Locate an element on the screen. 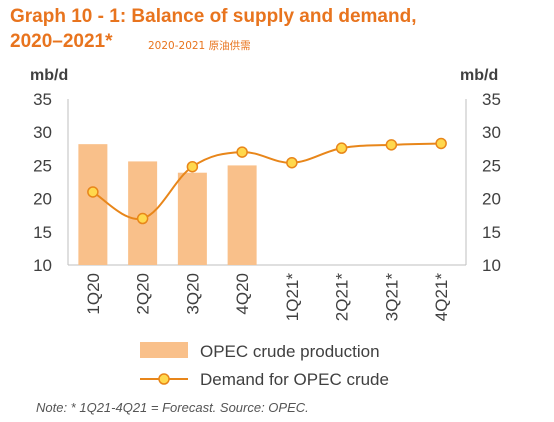 This screenshot has width=554, height=422. y-axis-right-unit: mb/d is located at coordinates (479, 75).